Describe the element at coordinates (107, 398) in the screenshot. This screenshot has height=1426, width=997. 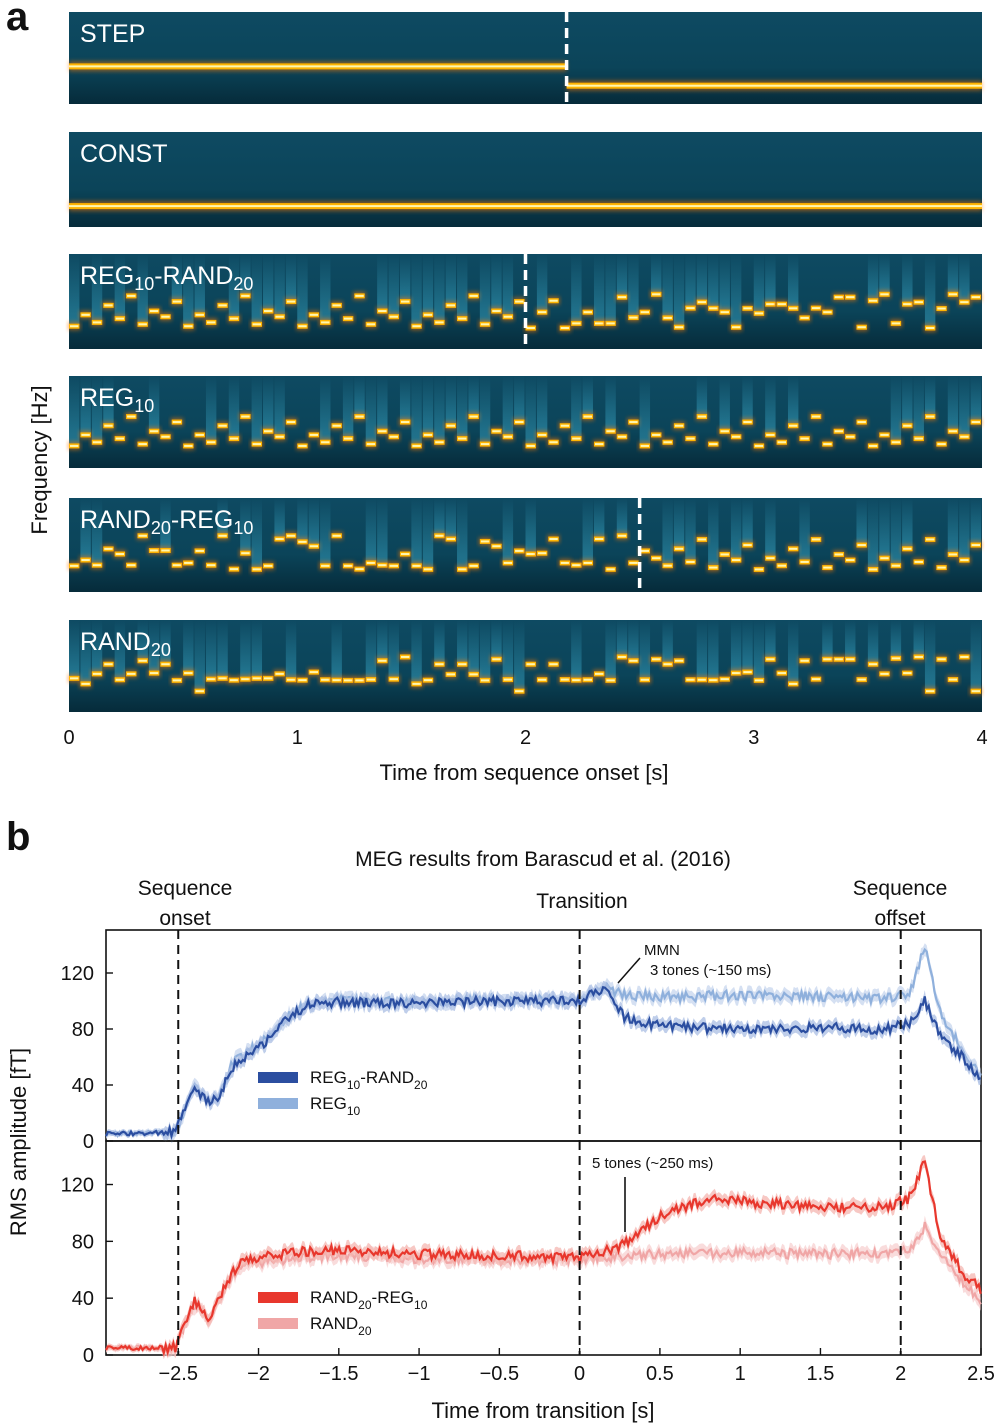
I see `spectrogram-label-part: REG` at that location.